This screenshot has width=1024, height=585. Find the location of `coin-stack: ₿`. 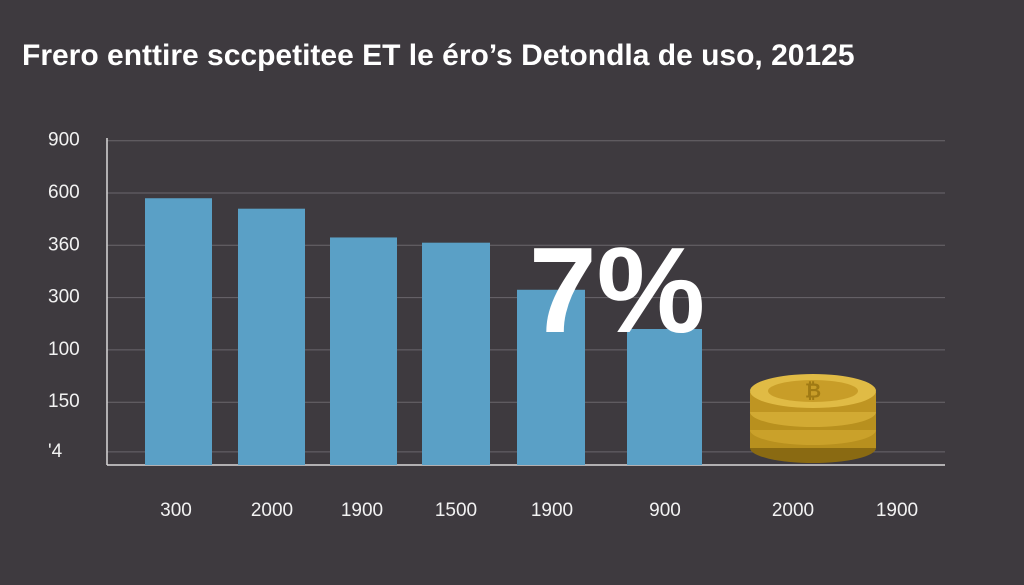

coin-stack: ₿ is located at coordinates (813, 418).